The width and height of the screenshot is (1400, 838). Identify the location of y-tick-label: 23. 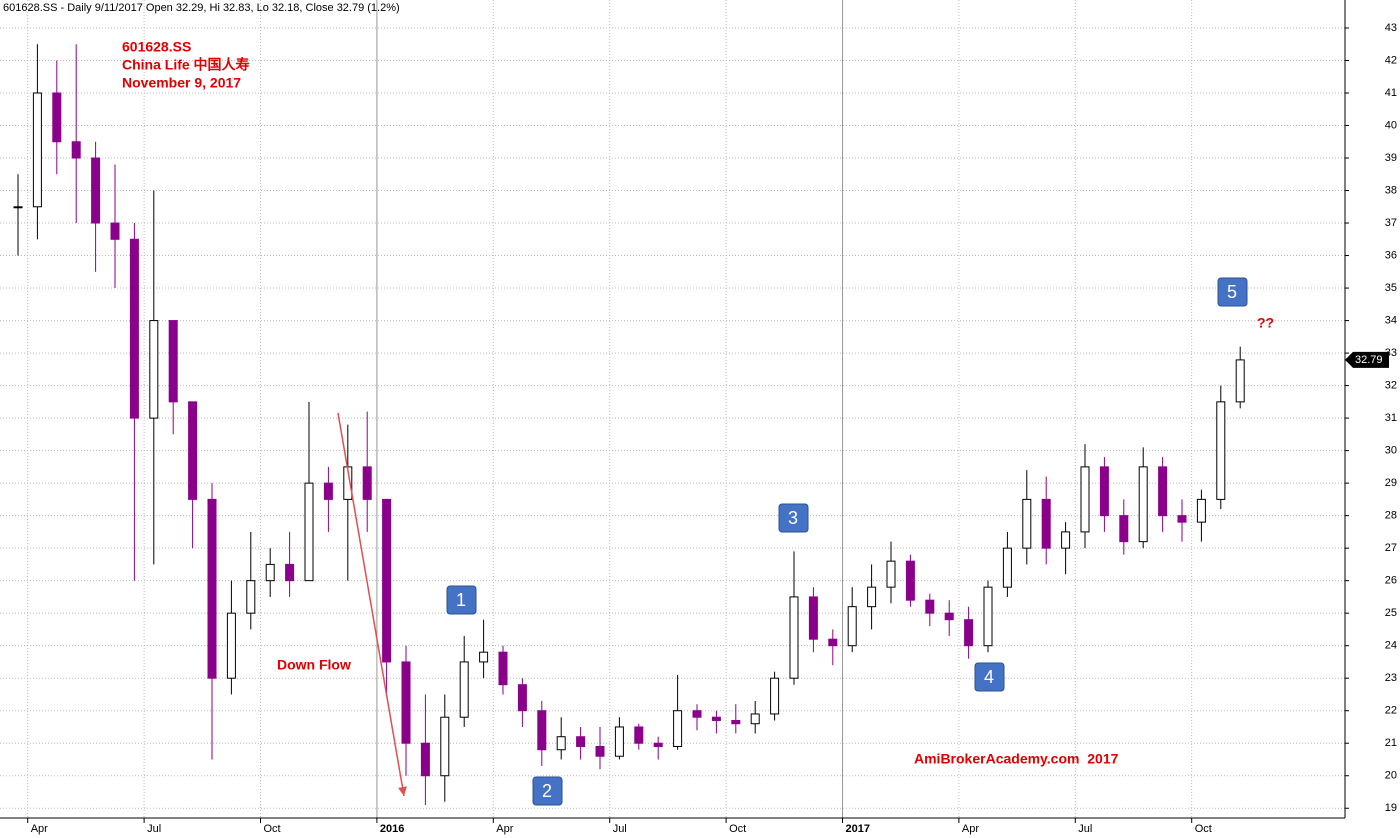
(1391, 678).